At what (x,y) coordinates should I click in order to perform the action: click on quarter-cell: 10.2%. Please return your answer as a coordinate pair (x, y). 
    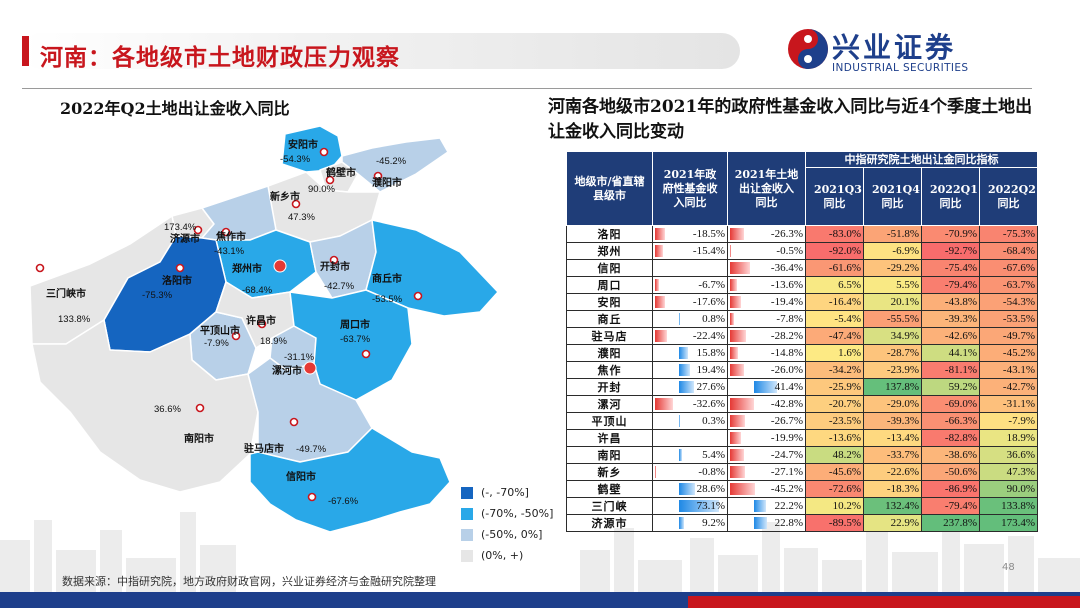
    Looking at the image, I should click on (834, 506).